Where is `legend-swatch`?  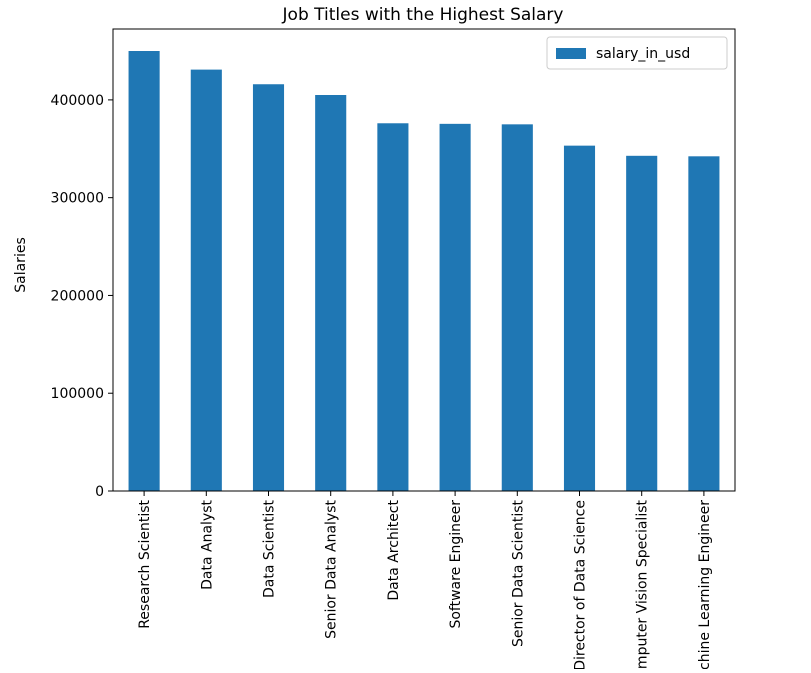 legend-swatch is located at coordinates (571, 53).